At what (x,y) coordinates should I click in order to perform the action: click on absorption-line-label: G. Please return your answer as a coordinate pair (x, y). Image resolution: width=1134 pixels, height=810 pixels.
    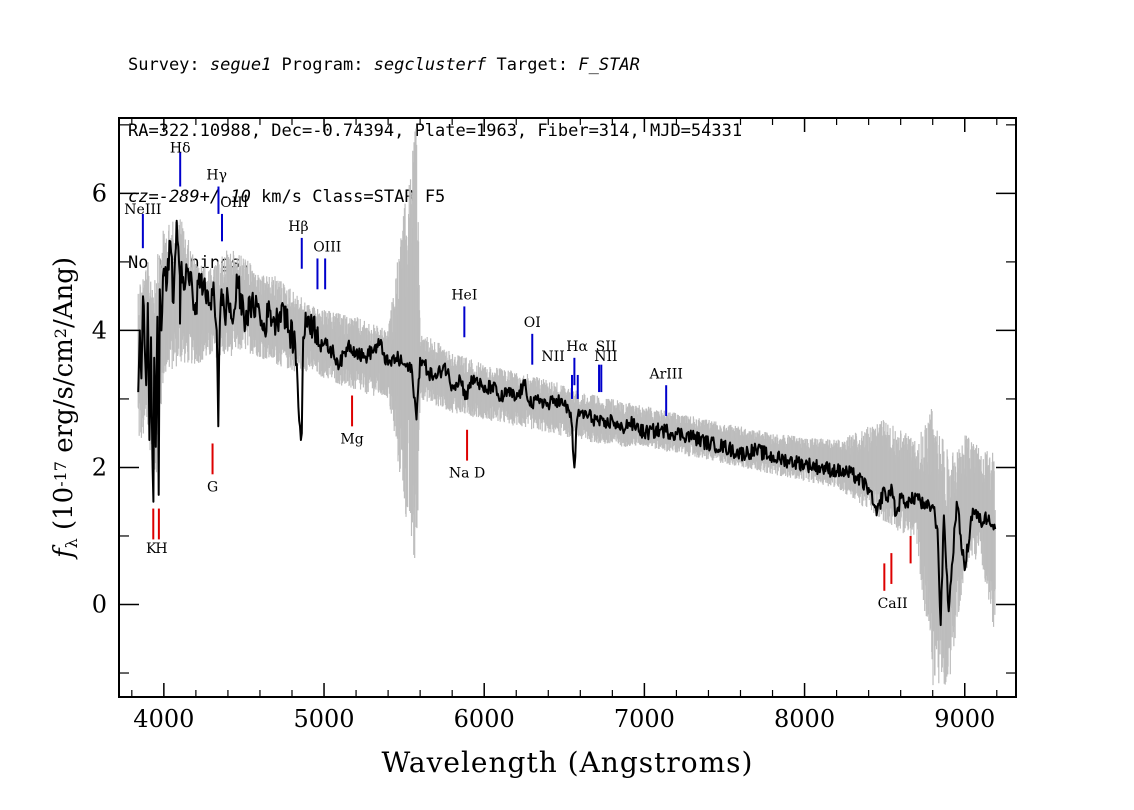
    Looking at the image, I should click on (212, 487).